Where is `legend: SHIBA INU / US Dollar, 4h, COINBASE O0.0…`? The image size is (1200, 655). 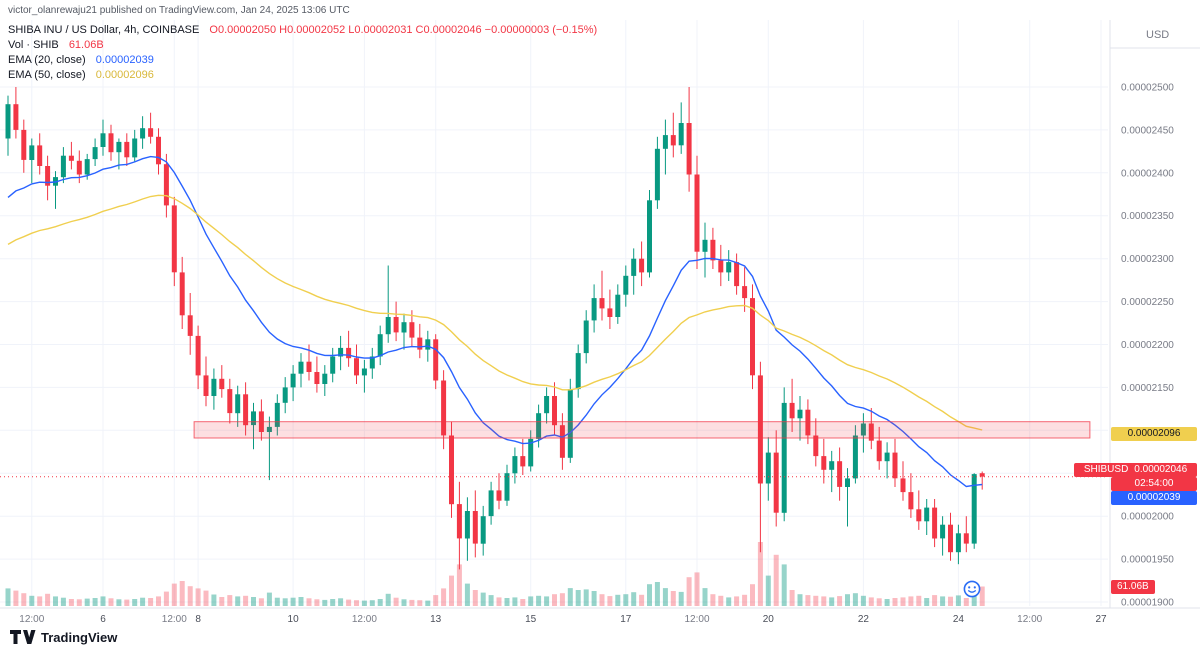 legend: SHIBA INU / US Dollar, 4h, COINBASE O0.0… is located at coordinates (302, 53).